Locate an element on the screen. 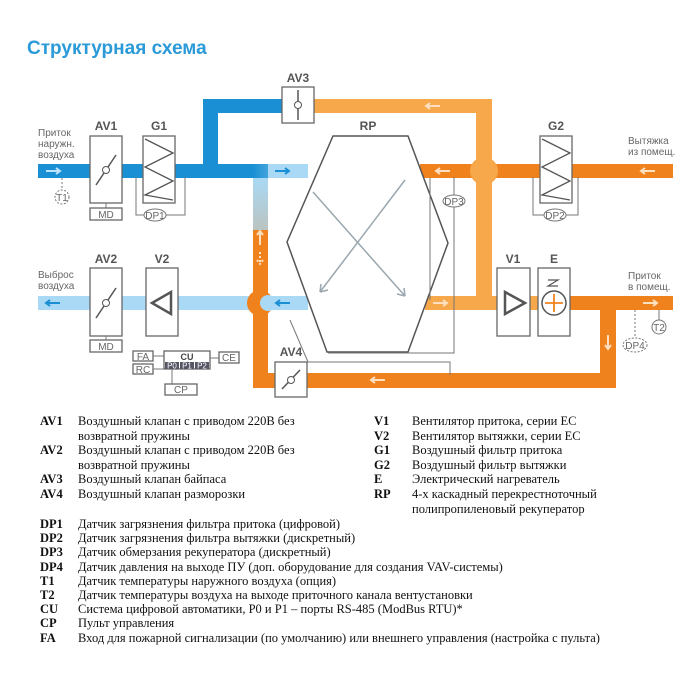  label-room-supply: Приток is located at coordinates (644, 276).